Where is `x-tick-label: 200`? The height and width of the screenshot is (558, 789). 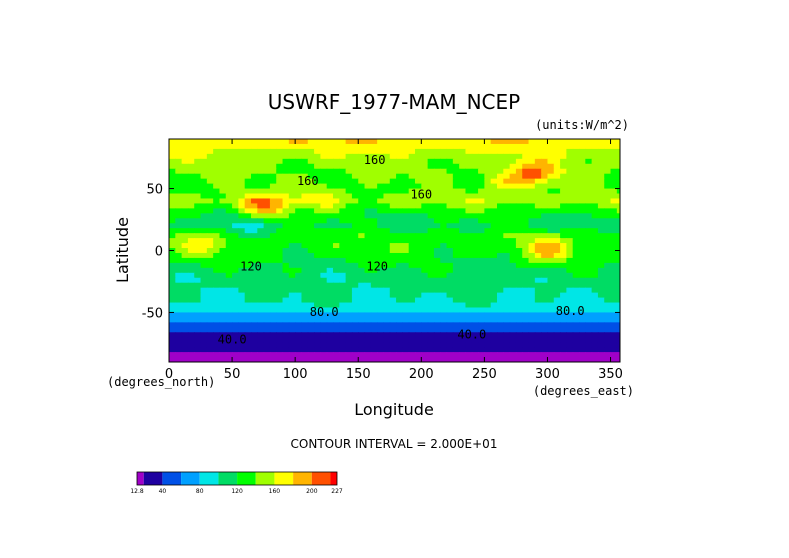
x-tick-label: 200 is located at coordinates (421, 374).